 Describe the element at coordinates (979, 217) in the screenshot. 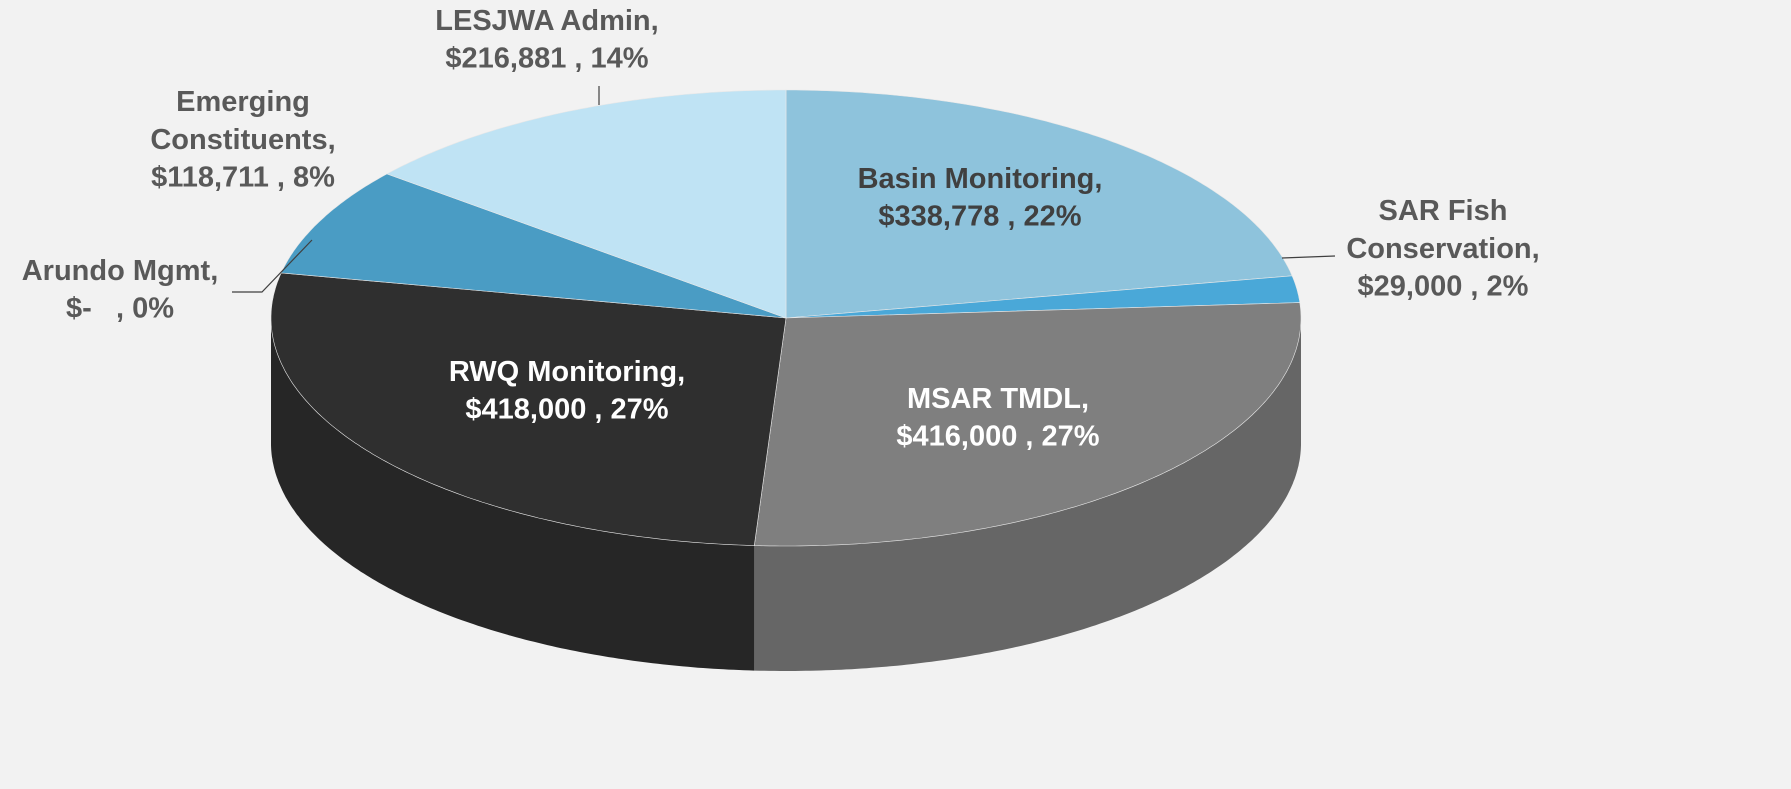

I see `value-label: $338,778 , 22%` at that location.